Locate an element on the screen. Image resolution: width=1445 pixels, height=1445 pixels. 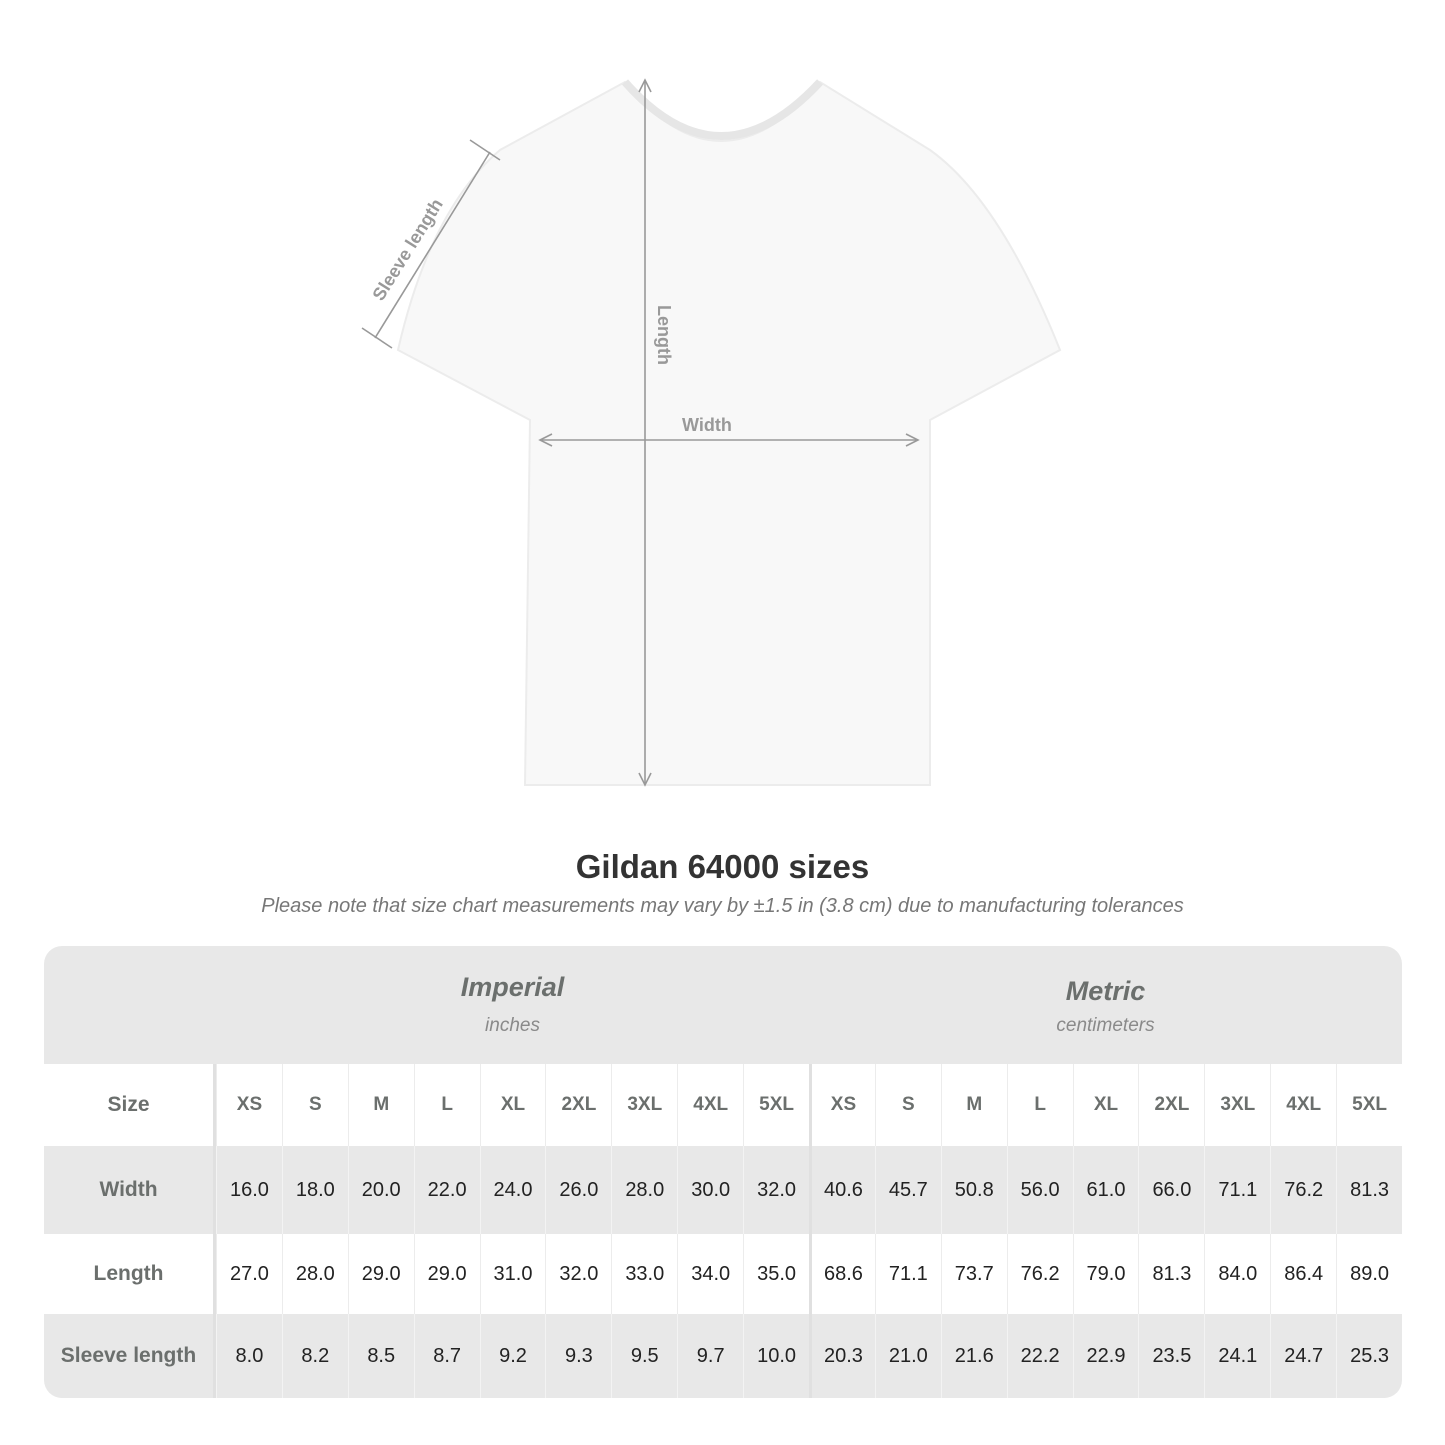
table-cell: 68.6 is located at coordinates (842, 1274).